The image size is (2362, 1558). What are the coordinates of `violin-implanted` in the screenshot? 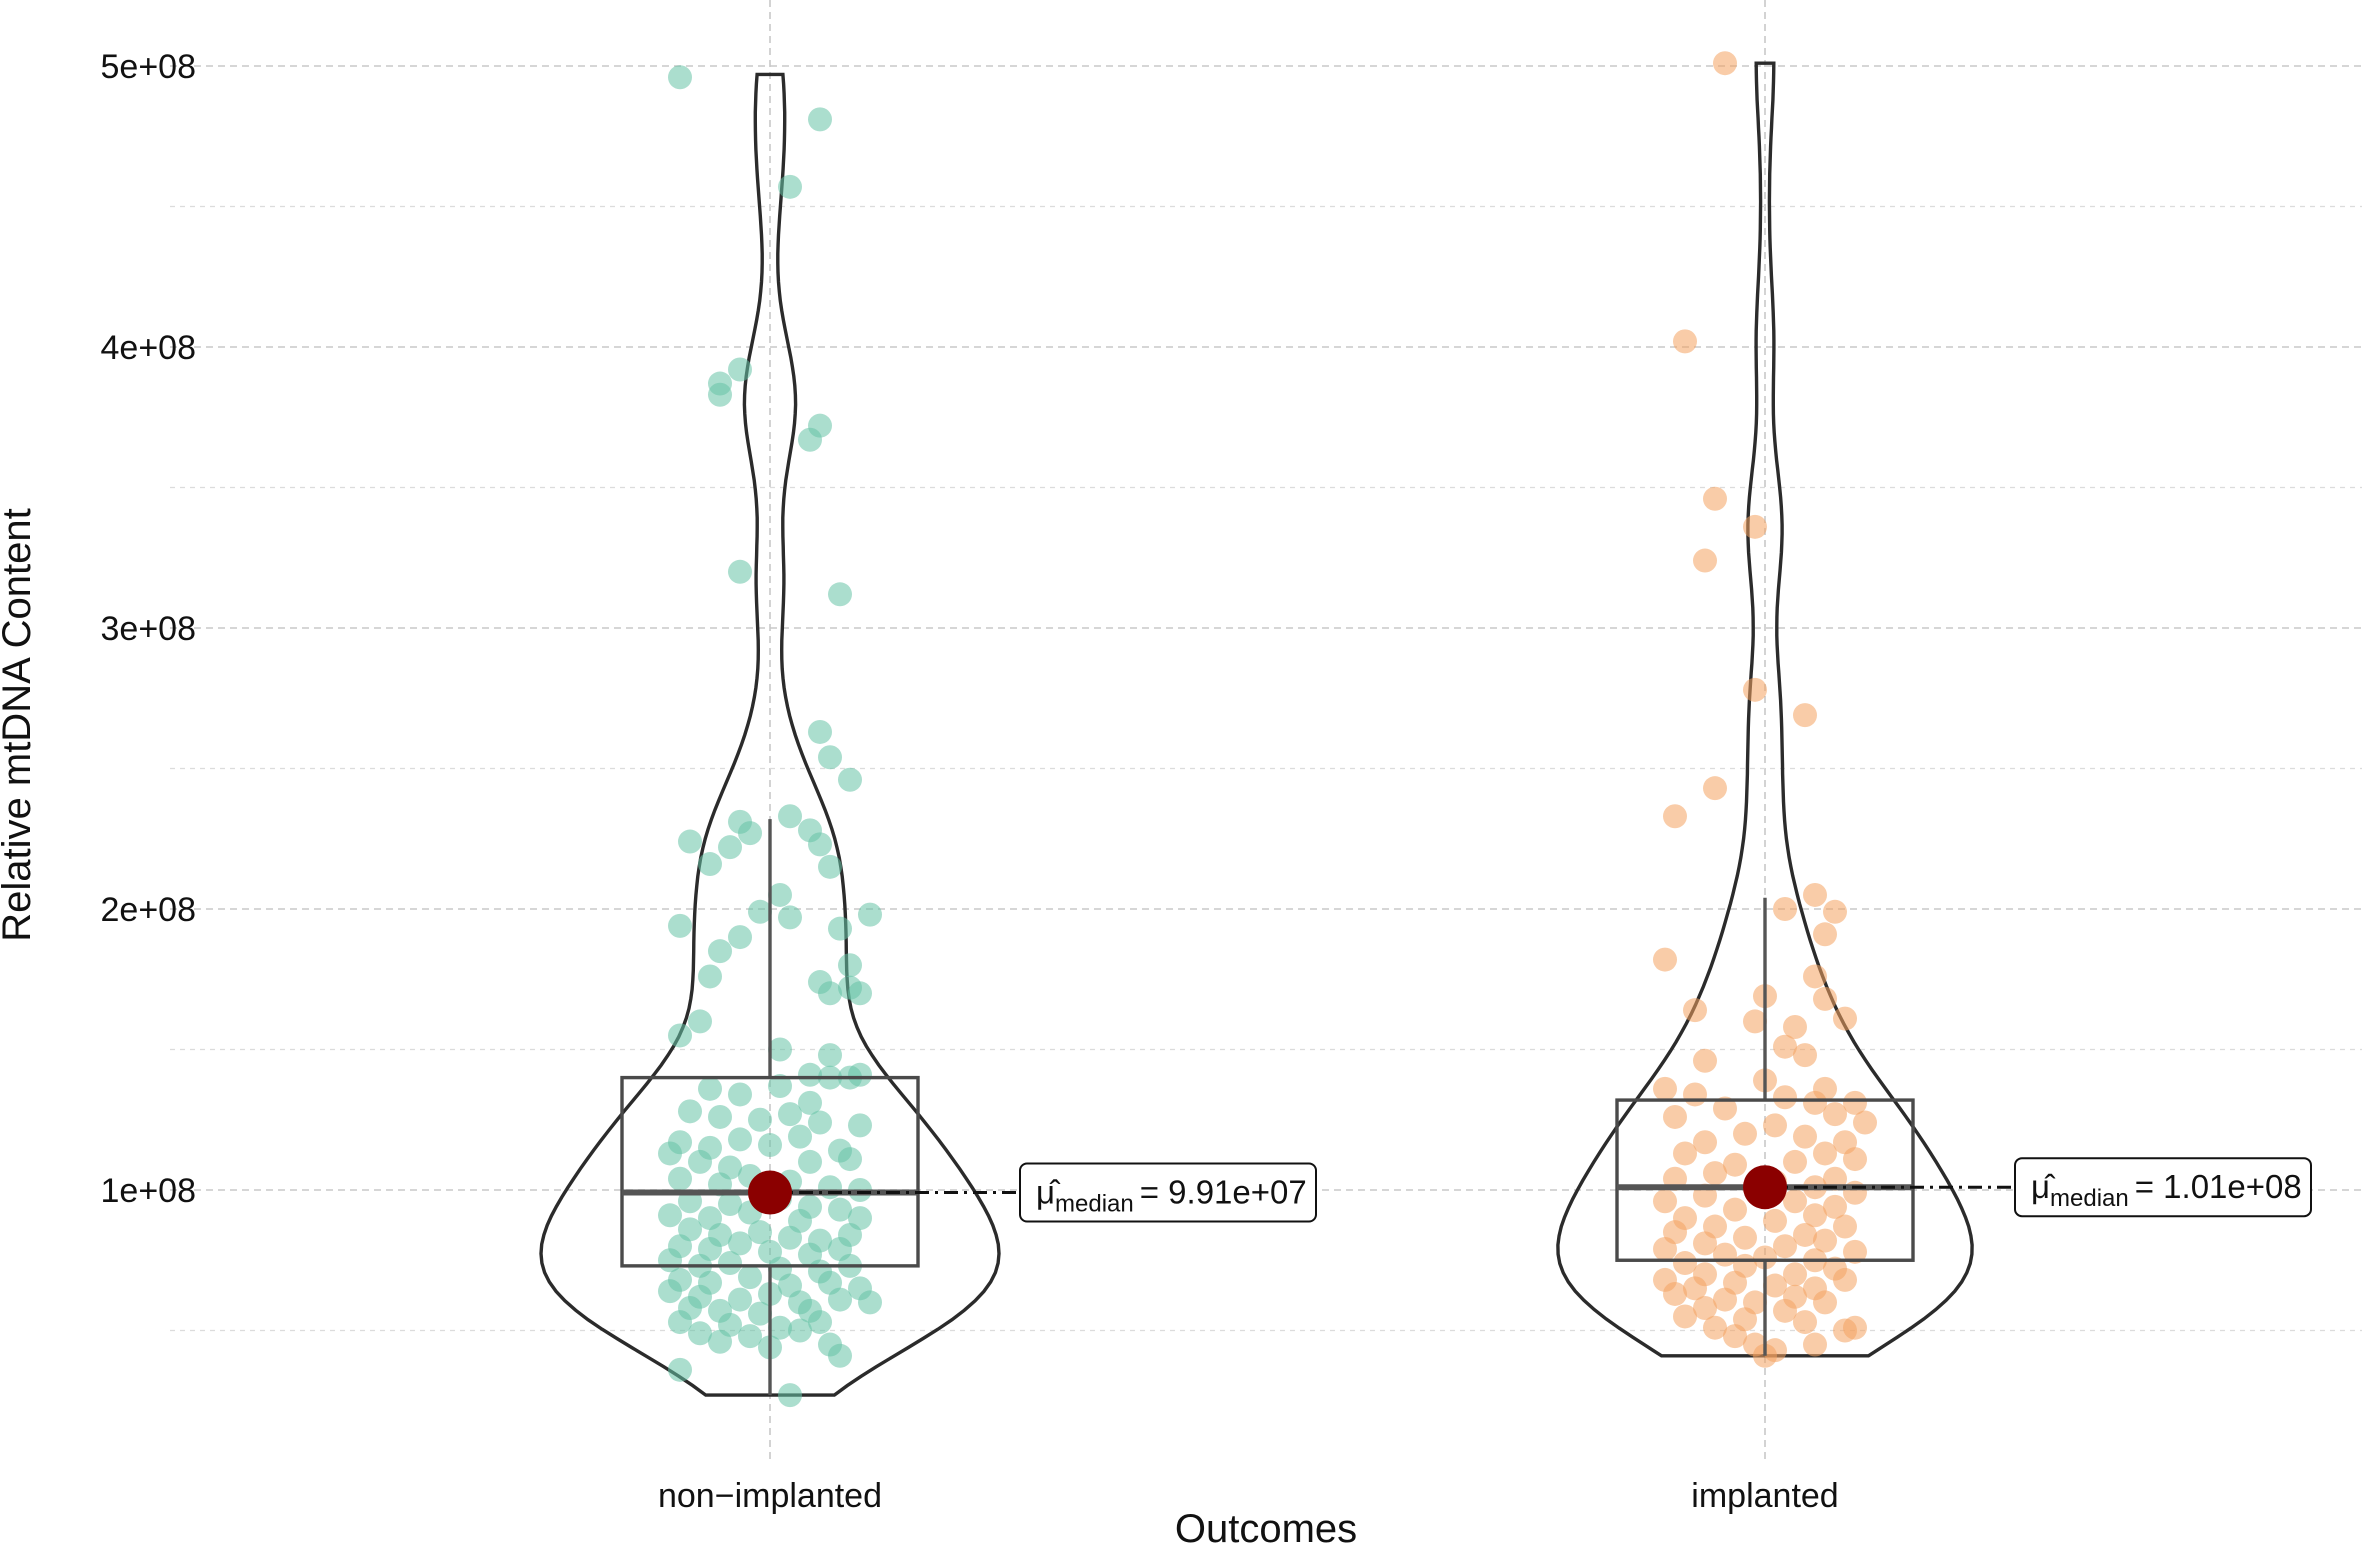 It's located at (1765, 709).